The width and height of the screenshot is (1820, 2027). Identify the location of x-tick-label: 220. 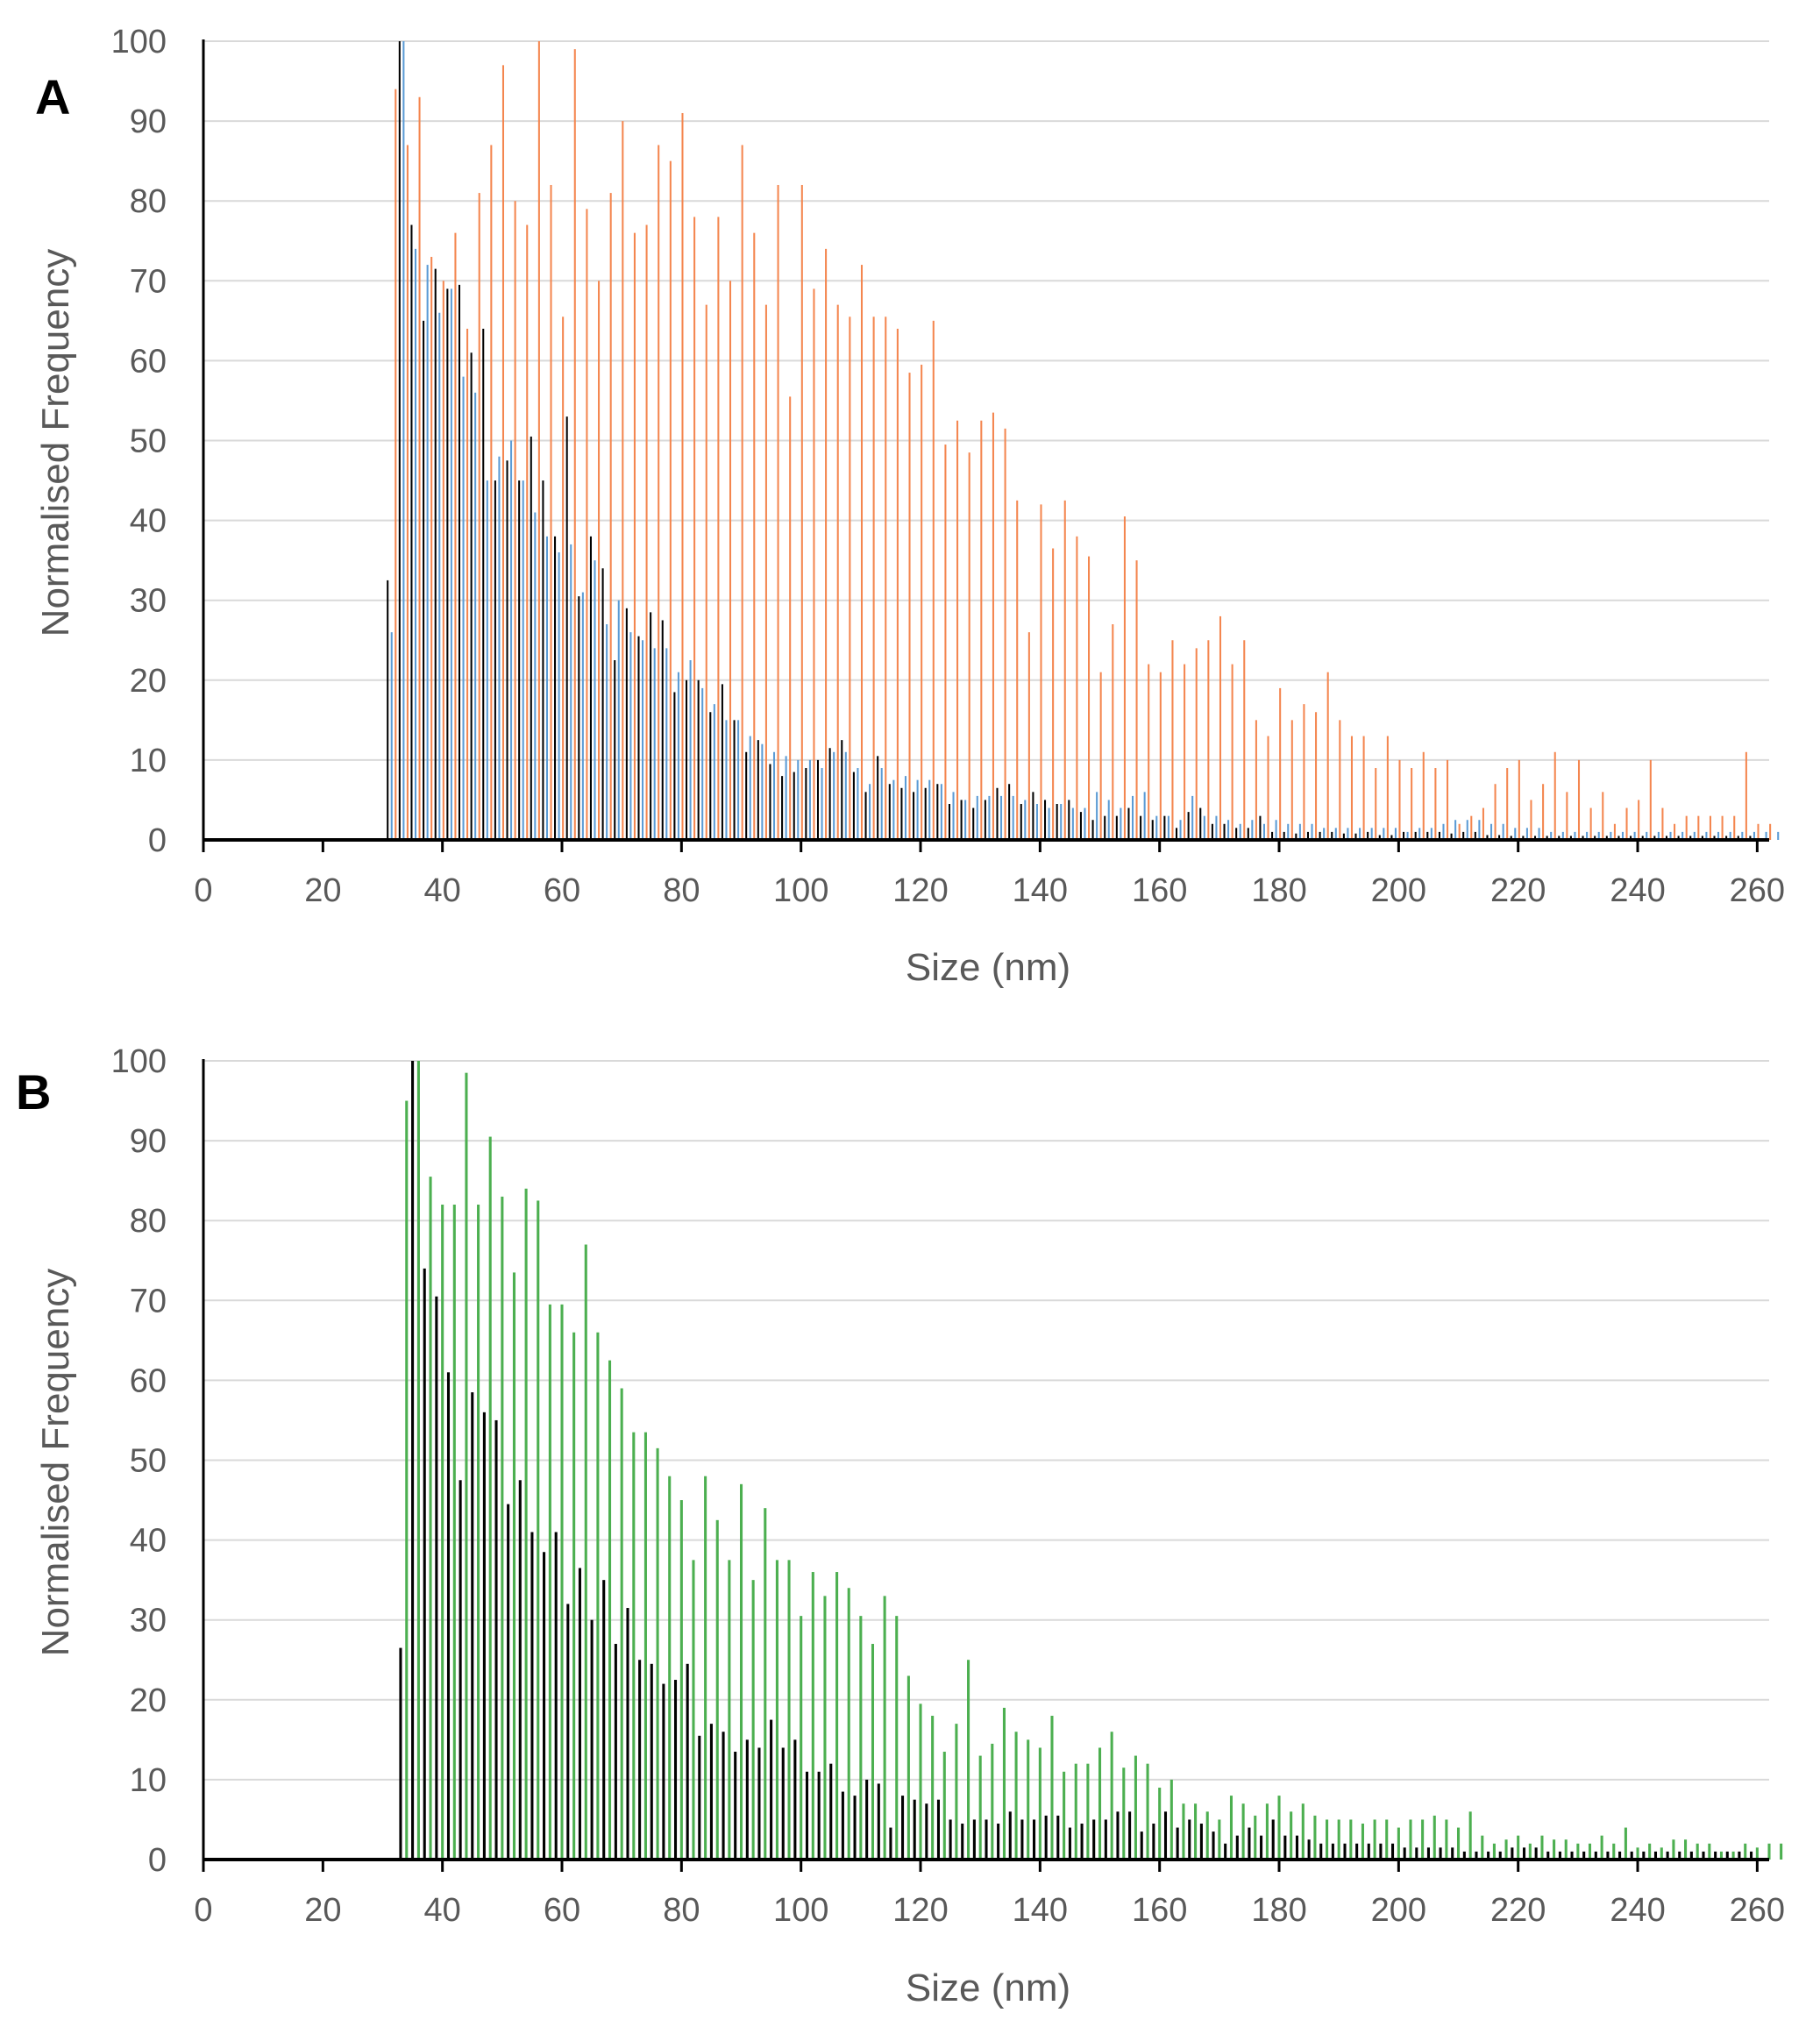
(1518, 1911).